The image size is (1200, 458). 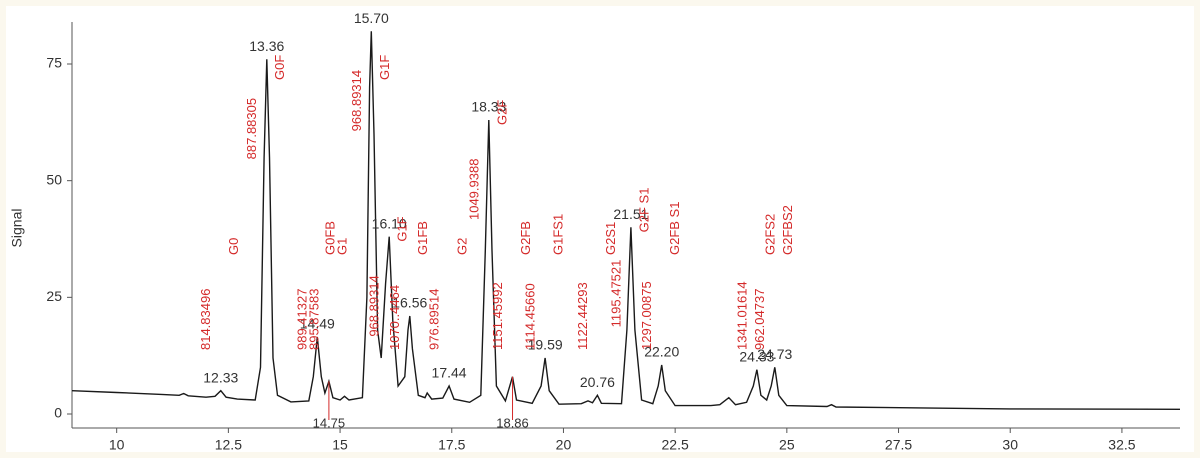 What do you see at coordinates (58, 413) in the screenshot?
I see `y-tick-label: 0` at bounding box center [58, 413].